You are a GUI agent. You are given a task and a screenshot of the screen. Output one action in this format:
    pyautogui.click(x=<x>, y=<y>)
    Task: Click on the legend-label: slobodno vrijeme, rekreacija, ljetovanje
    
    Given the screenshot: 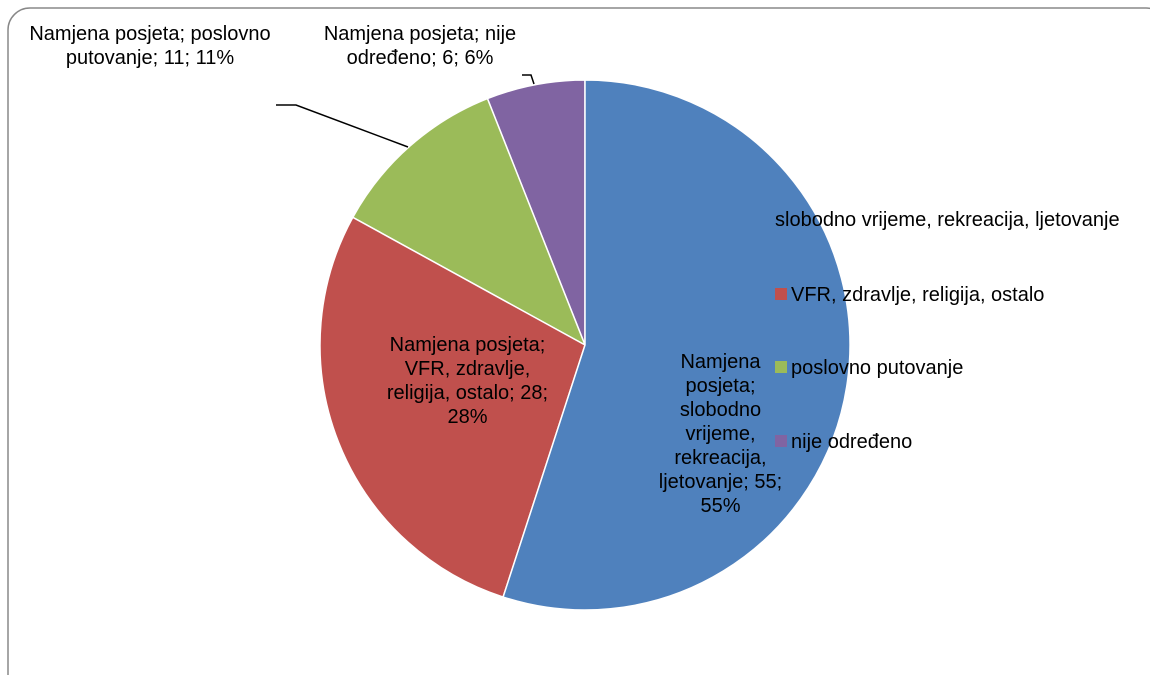 What is the action you would take?
    pyautogui.click(x=947, y=220)
    